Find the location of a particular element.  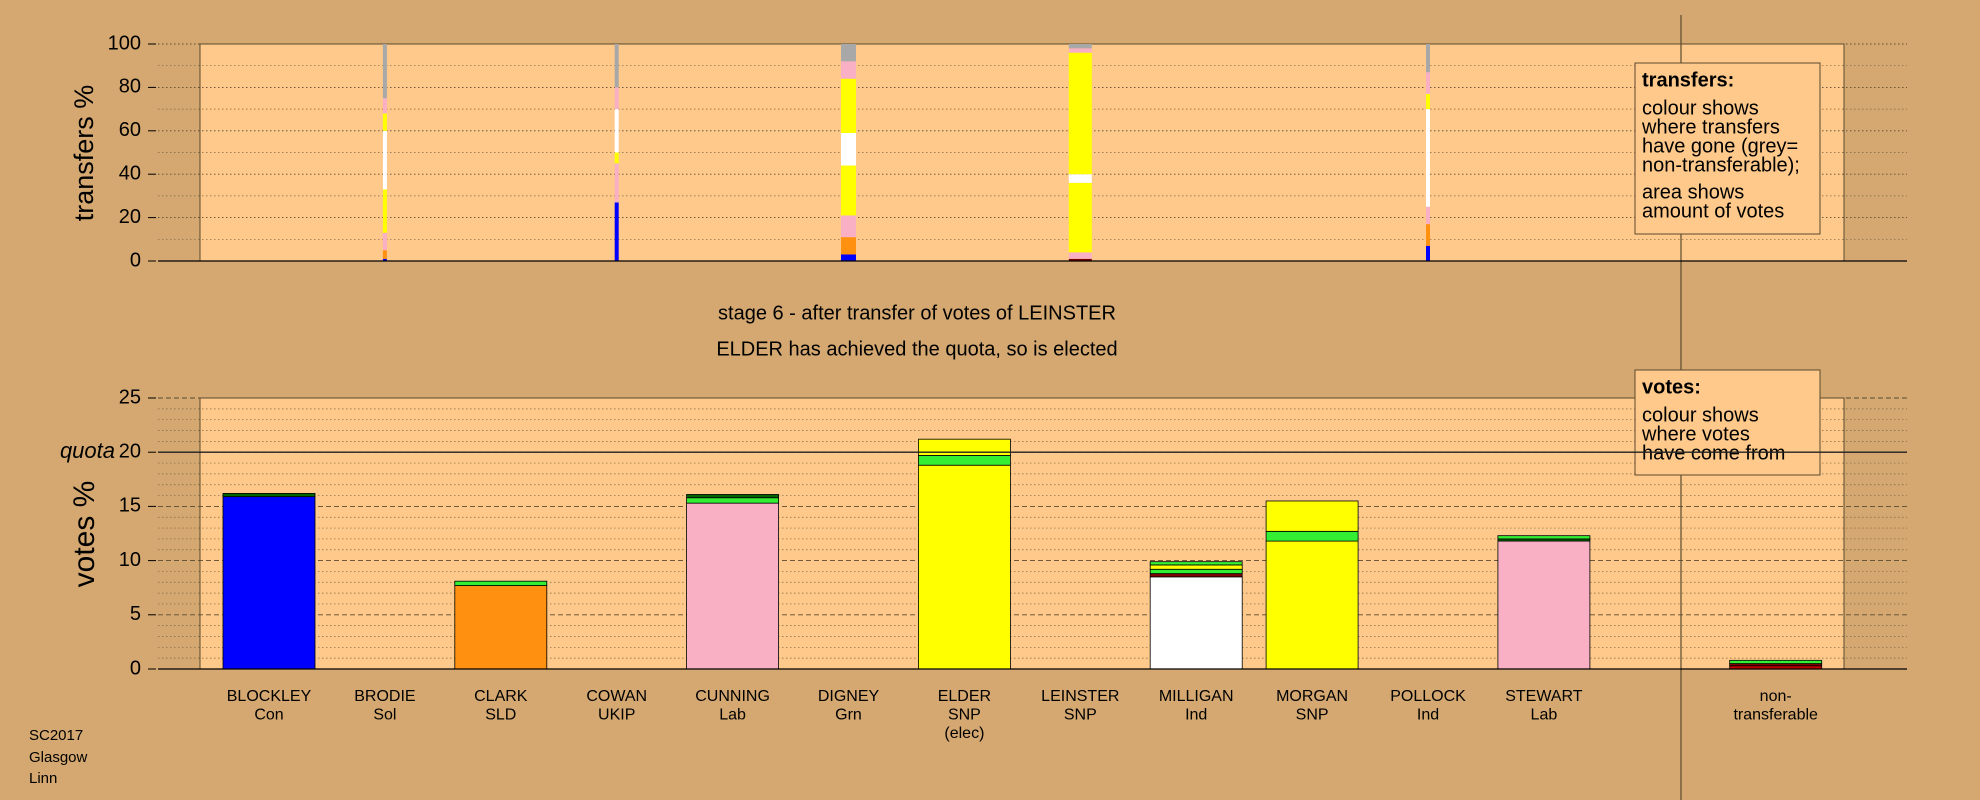

y-tick-label: 20 is located at coordinates (130, 217).